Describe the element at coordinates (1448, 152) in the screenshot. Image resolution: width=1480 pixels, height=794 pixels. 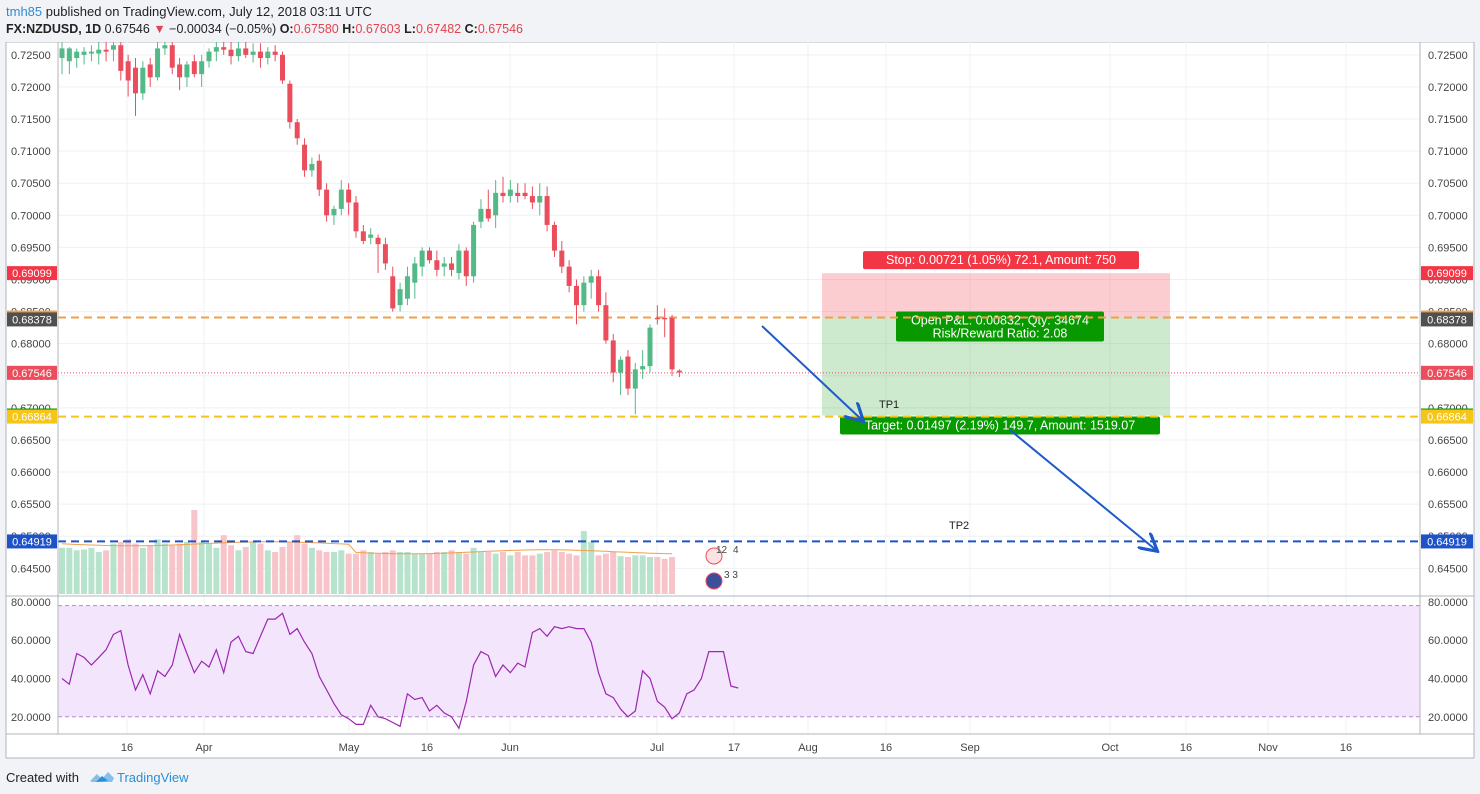
I see `price-tick-right: 0.71000` at that location.